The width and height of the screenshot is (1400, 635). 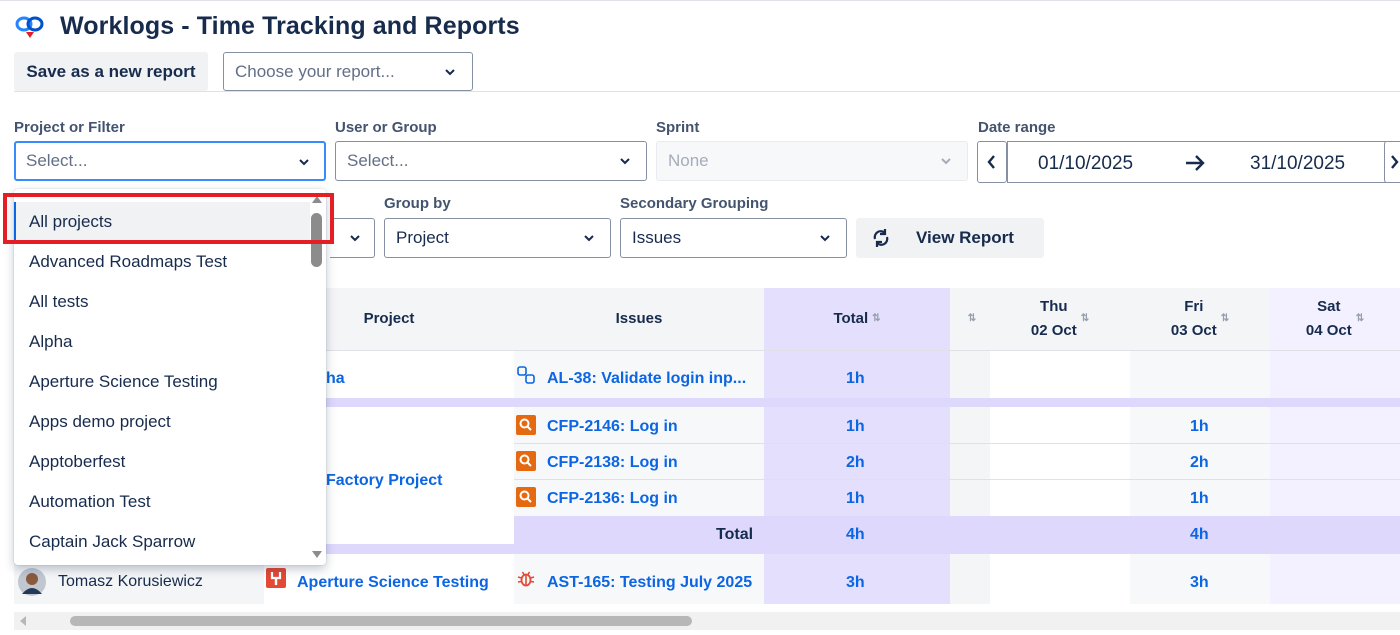 I want to click on issue-link: AST-165: Testing July 2025, so click(x=650, y=582).